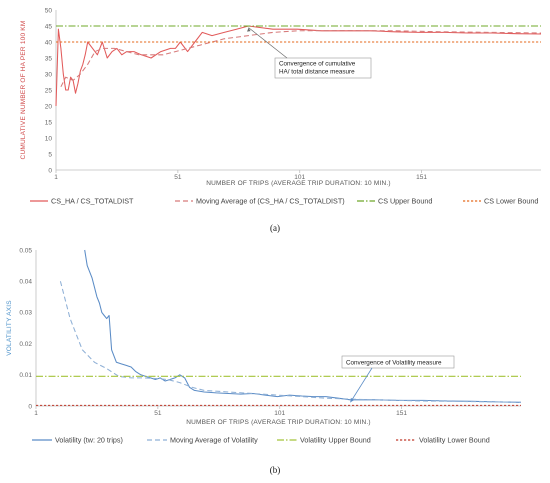 The height and width of the screenshot is (483, 550). I want to click on y-tick-label: 0.03, so click(25, 313).